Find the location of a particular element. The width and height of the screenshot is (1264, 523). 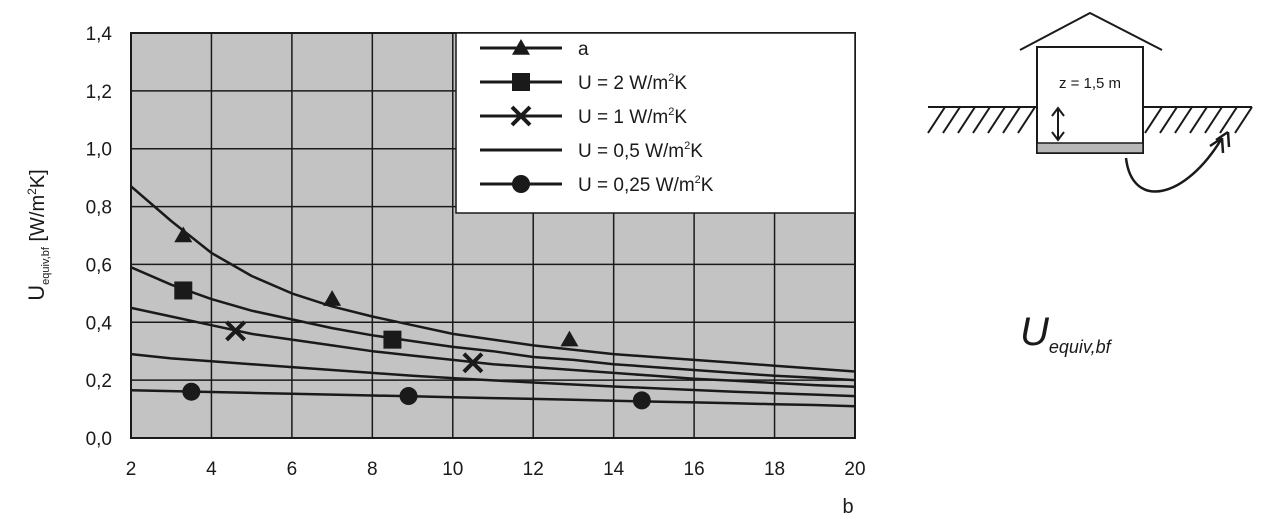

u-equiv-subscript: equiv,bf is located at coordinates (1081, 347).